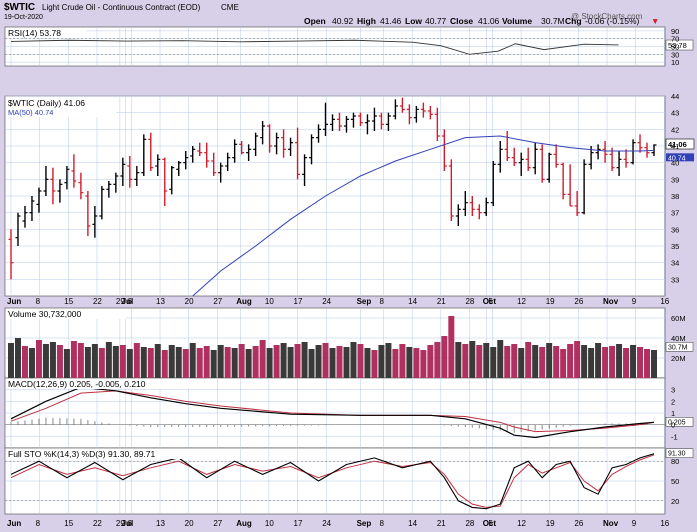 This screenshot has height=532, width=697. I want to click on rsi-value-box, so click(679, 45).